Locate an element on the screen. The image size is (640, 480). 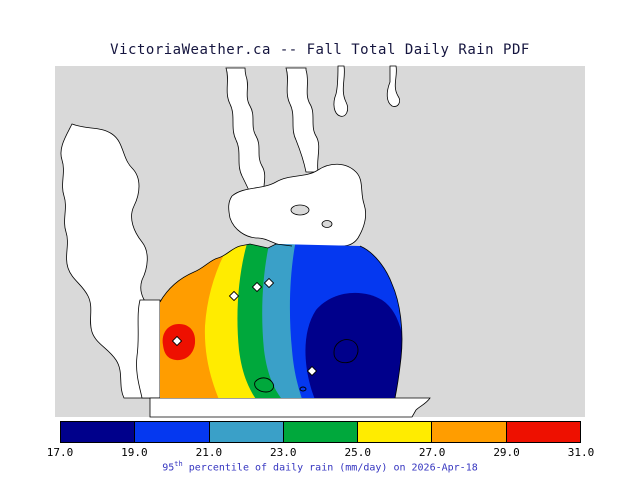
domain-coastlines is located at coordinates (281, 321).